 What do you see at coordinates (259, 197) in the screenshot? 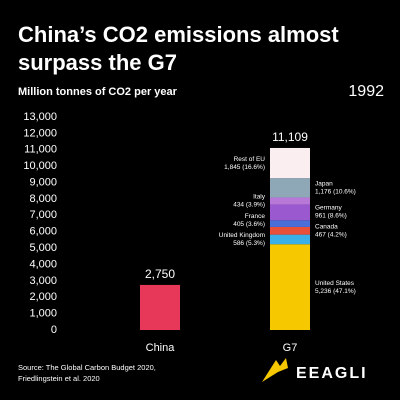
I see `segment-name: Italy` at bounding box center [259, 197].